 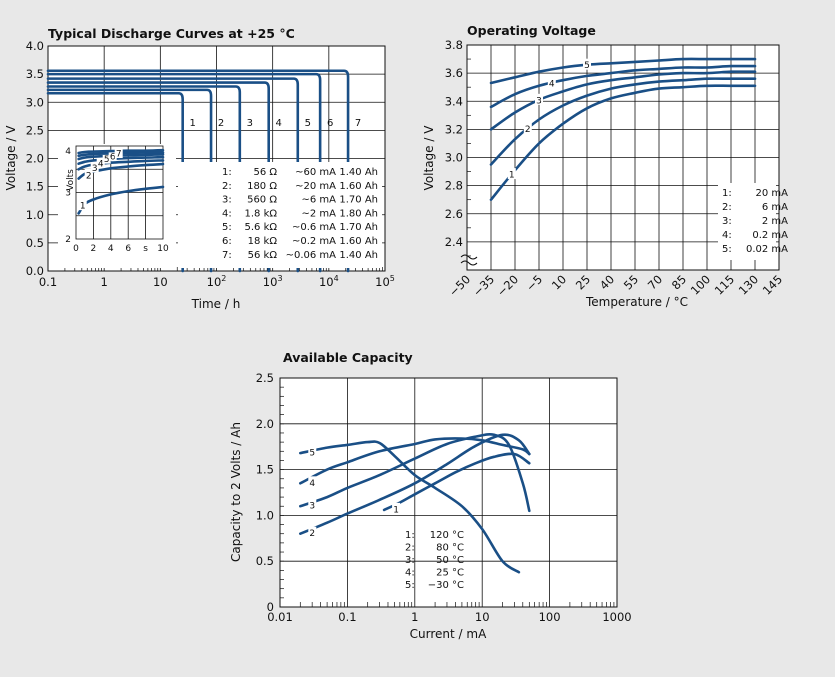 What do you see at coordinates (265, 515) in the screenshot?
I see `capacity-y-tick: 1.0` at bounding box center [265, 515].